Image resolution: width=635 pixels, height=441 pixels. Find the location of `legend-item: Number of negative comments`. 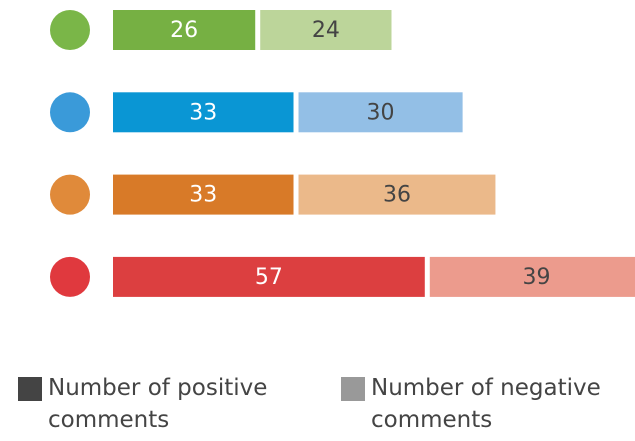

legend-item: Number of negative comments is located at coordinates (478, 404).